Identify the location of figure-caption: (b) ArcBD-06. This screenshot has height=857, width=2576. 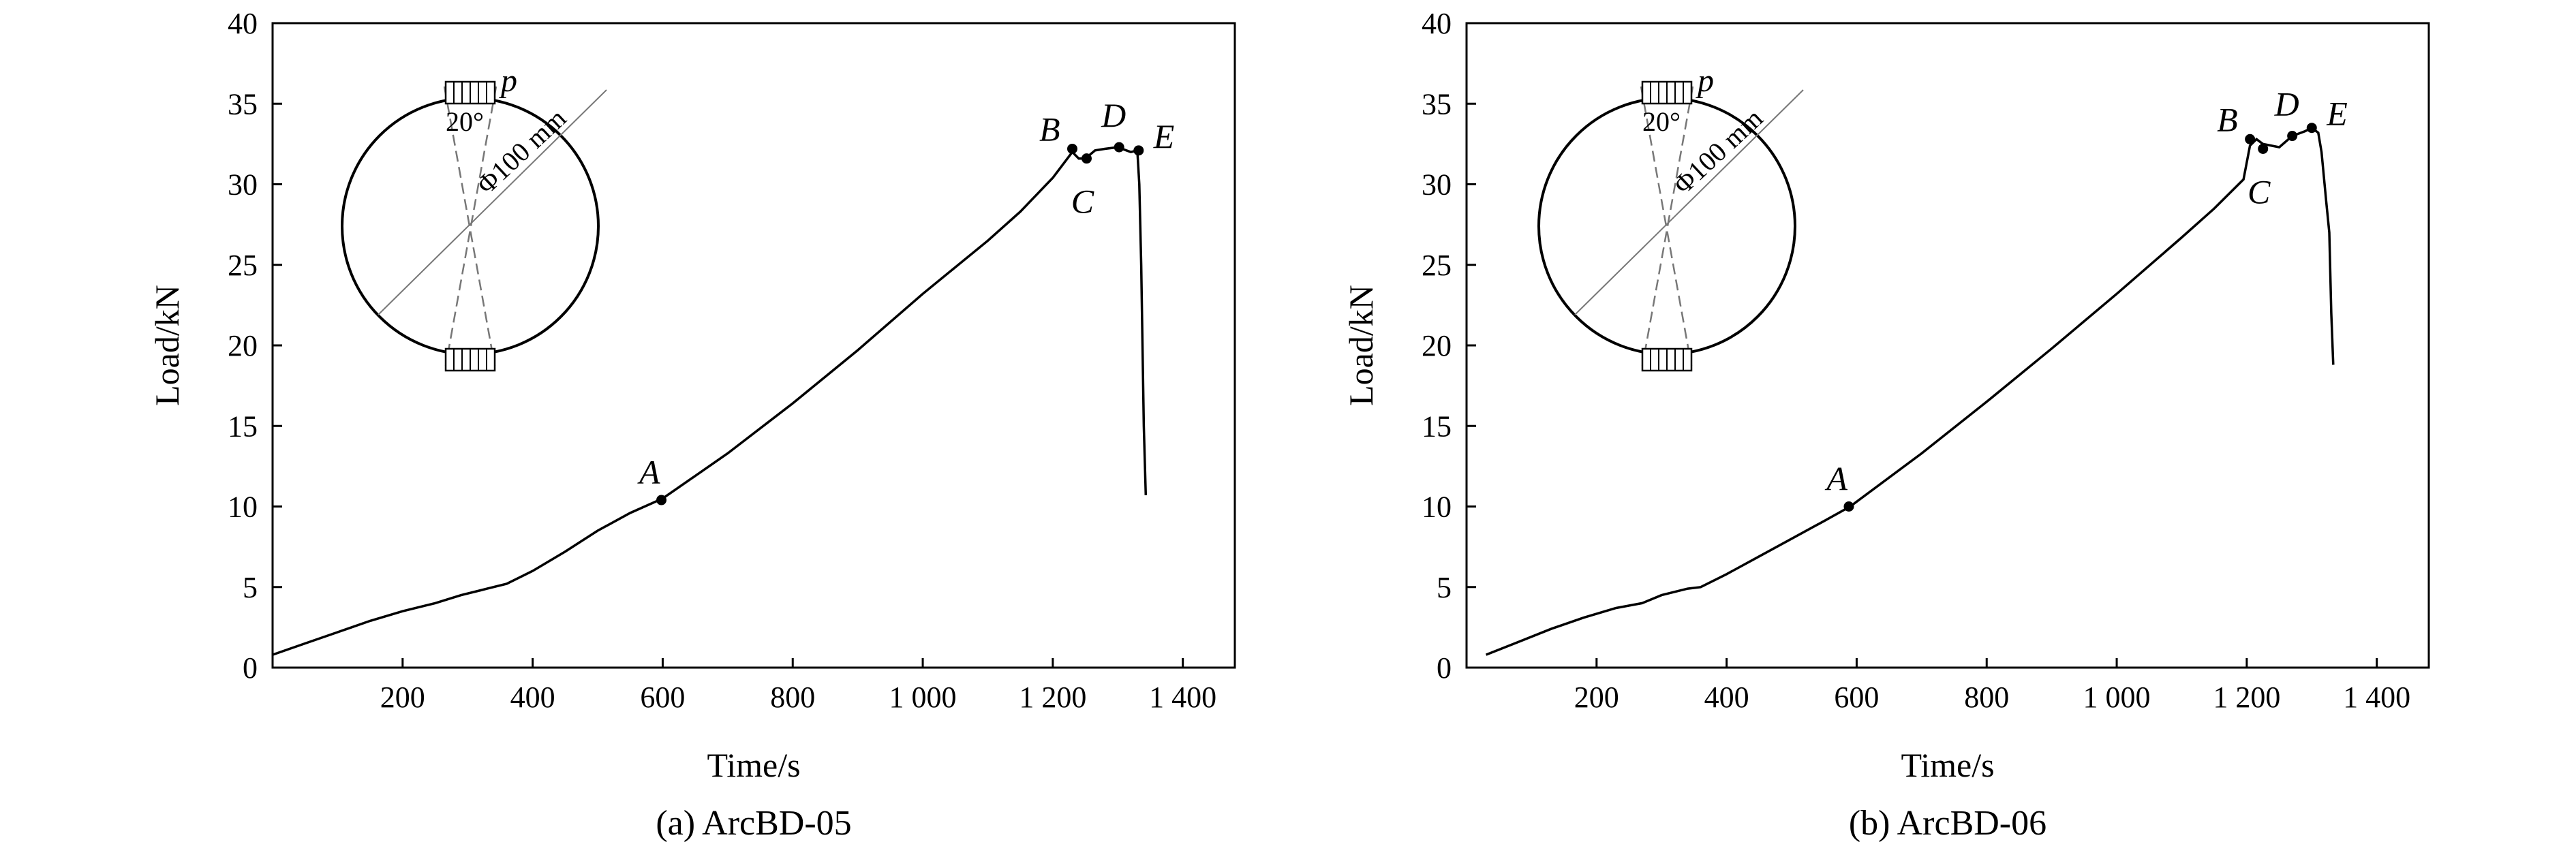
(1947, 823).